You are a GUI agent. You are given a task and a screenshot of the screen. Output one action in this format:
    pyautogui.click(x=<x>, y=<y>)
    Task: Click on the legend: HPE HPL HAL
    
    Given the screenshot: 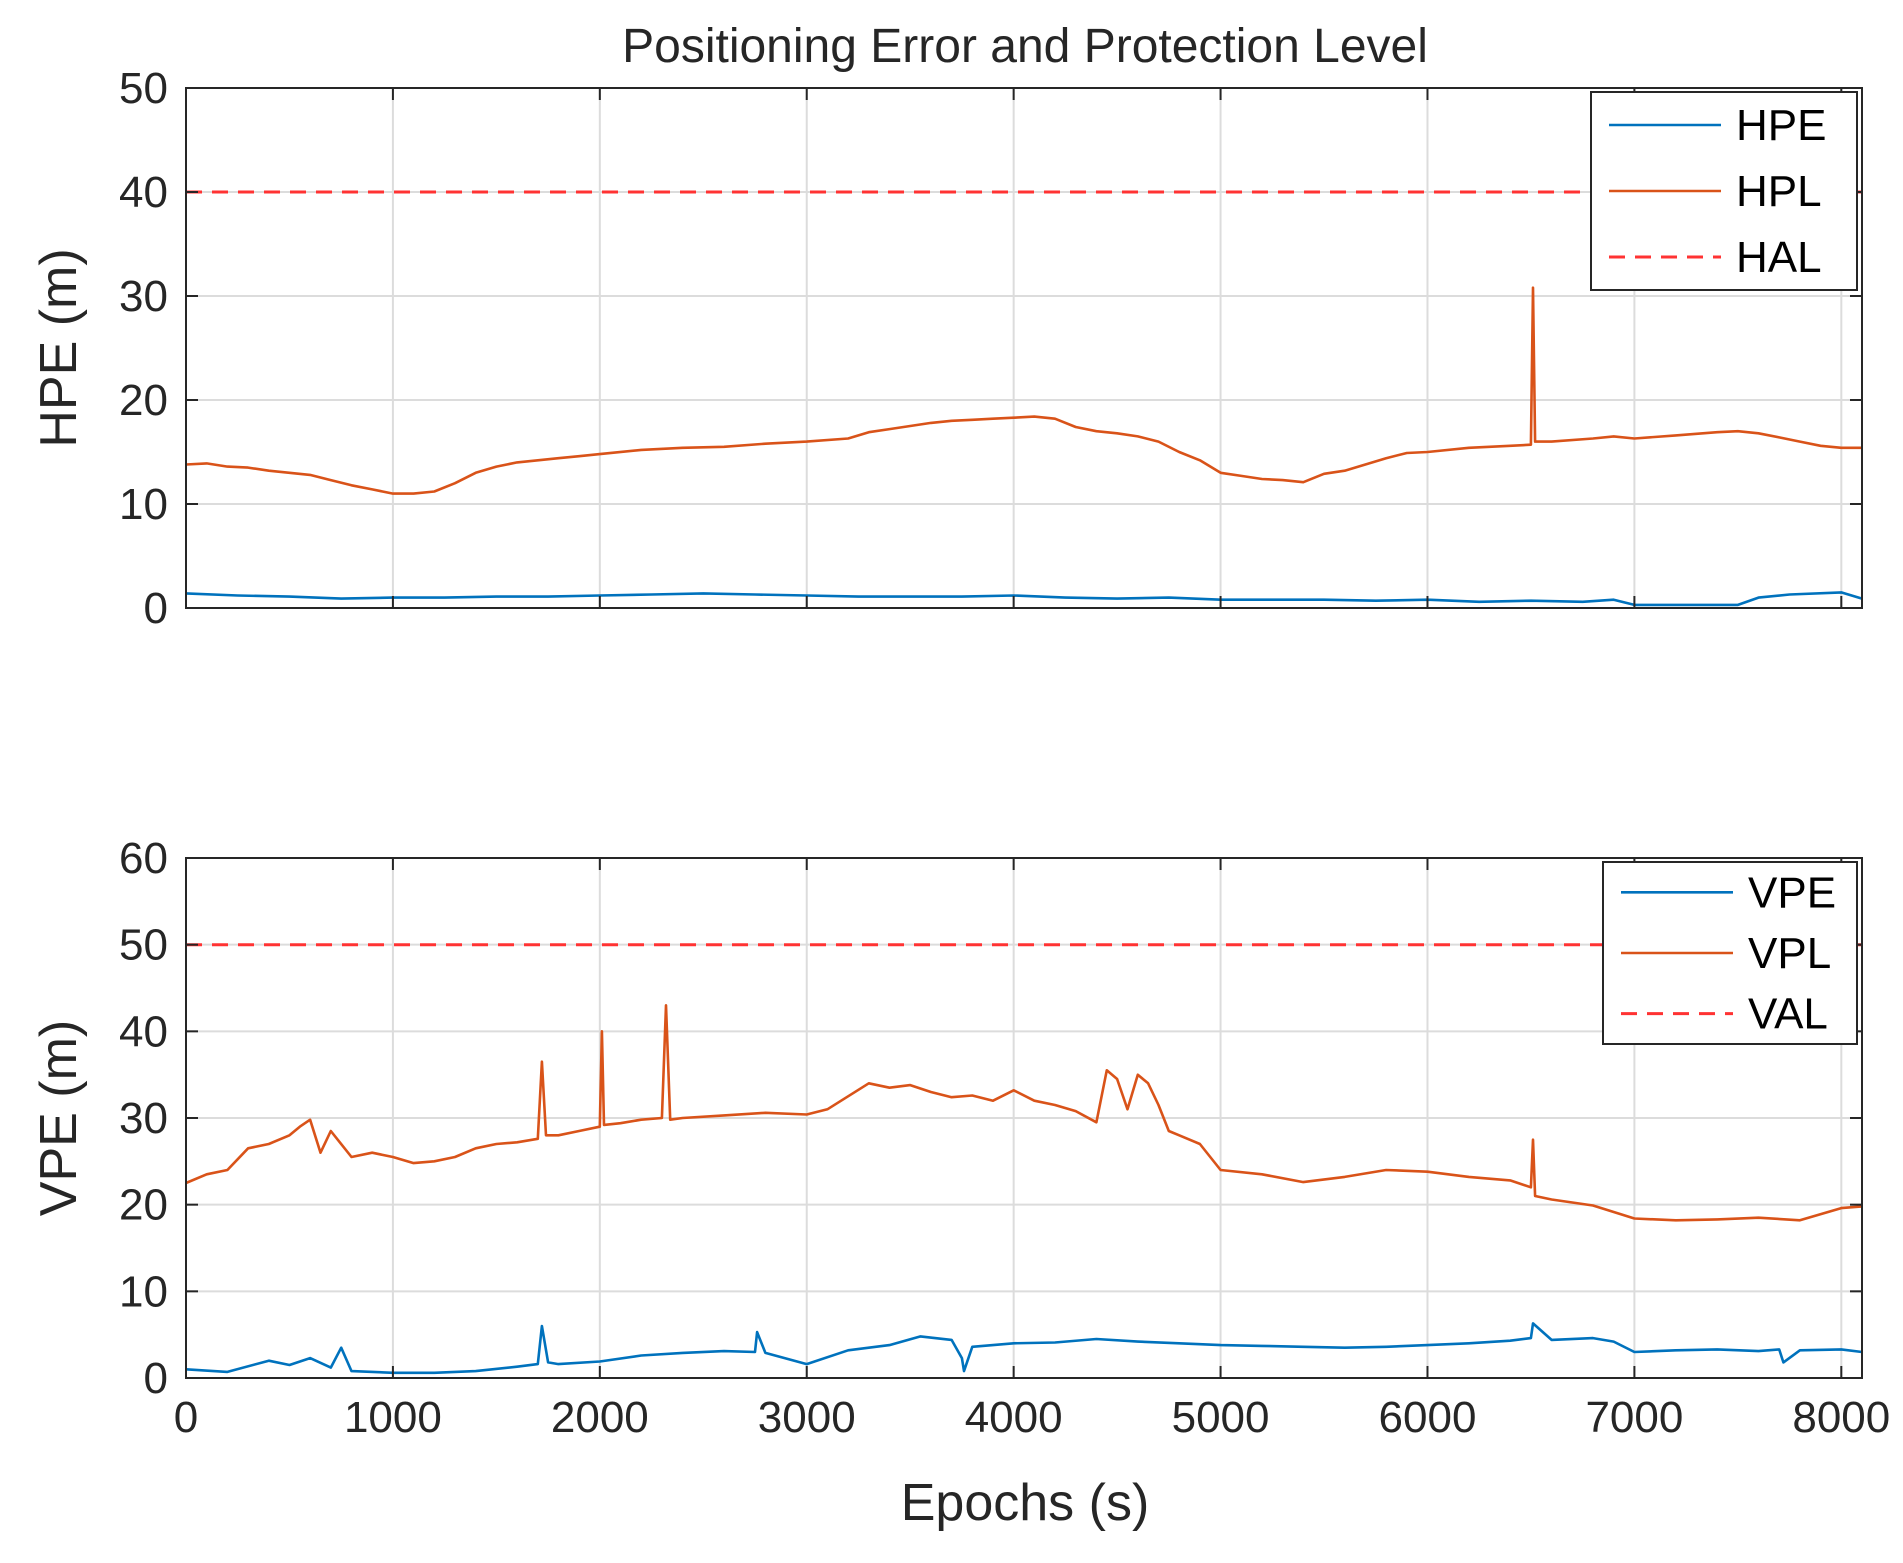 What is the action you would take?
    pyautogui.click(x=1724, y=191)
    